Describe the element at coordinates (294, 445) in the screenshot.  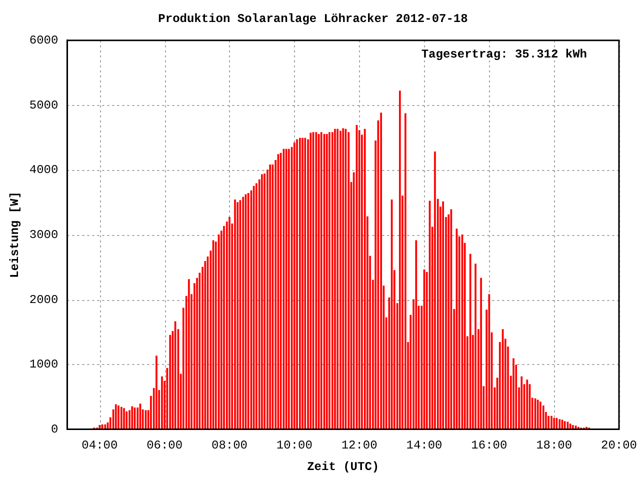
I see `x-tick-label: 10:00` at that location.